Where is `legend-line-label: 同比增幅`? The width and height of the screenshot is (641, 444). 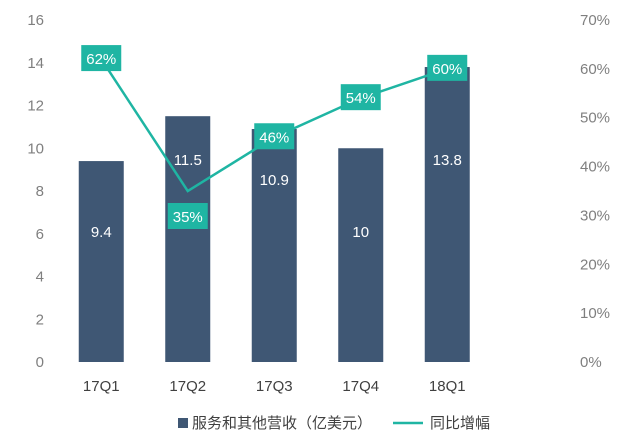
legend-line-label: 同比增幅 is located at coordinates (460, 423).